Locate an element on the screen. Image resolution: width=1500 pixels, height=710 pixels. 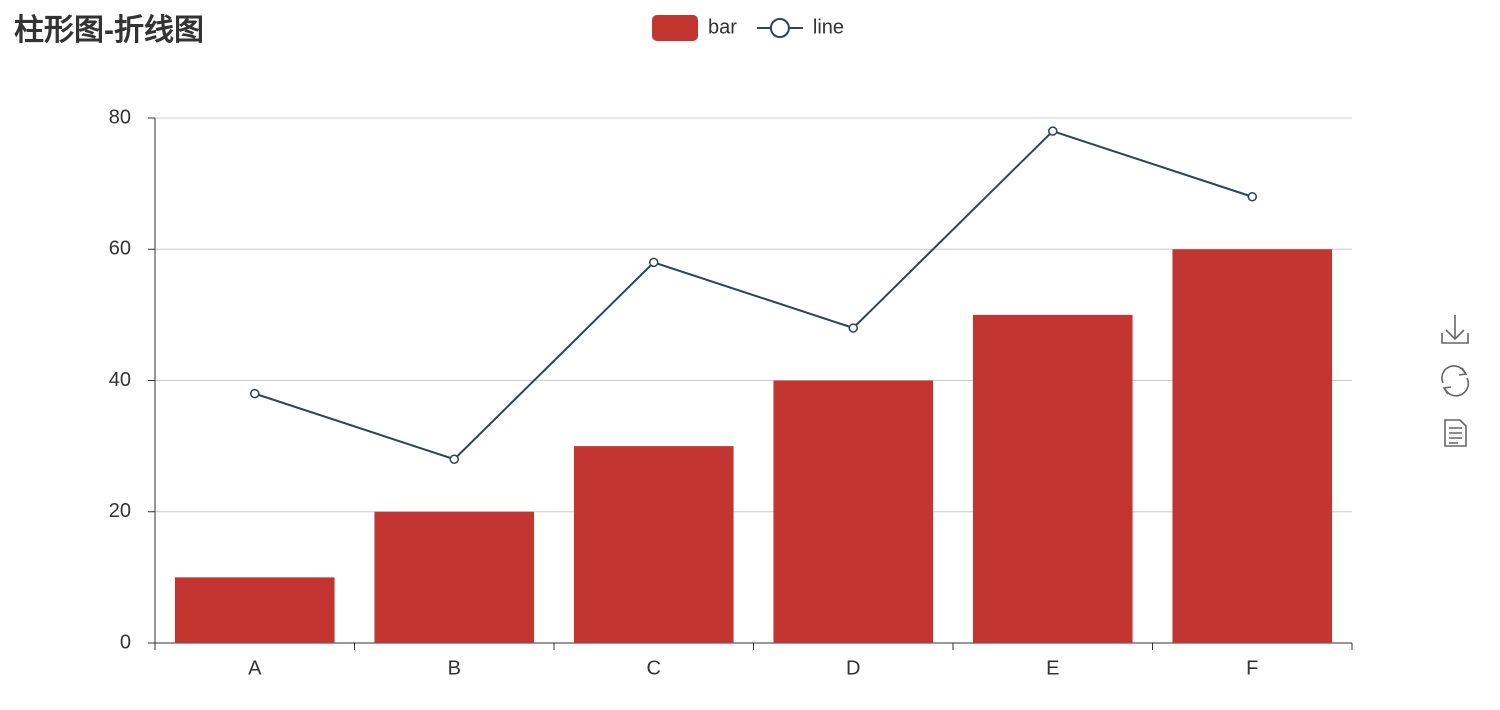
chart-title: 柱形图-折线图 is located at coordinates (109, 30).